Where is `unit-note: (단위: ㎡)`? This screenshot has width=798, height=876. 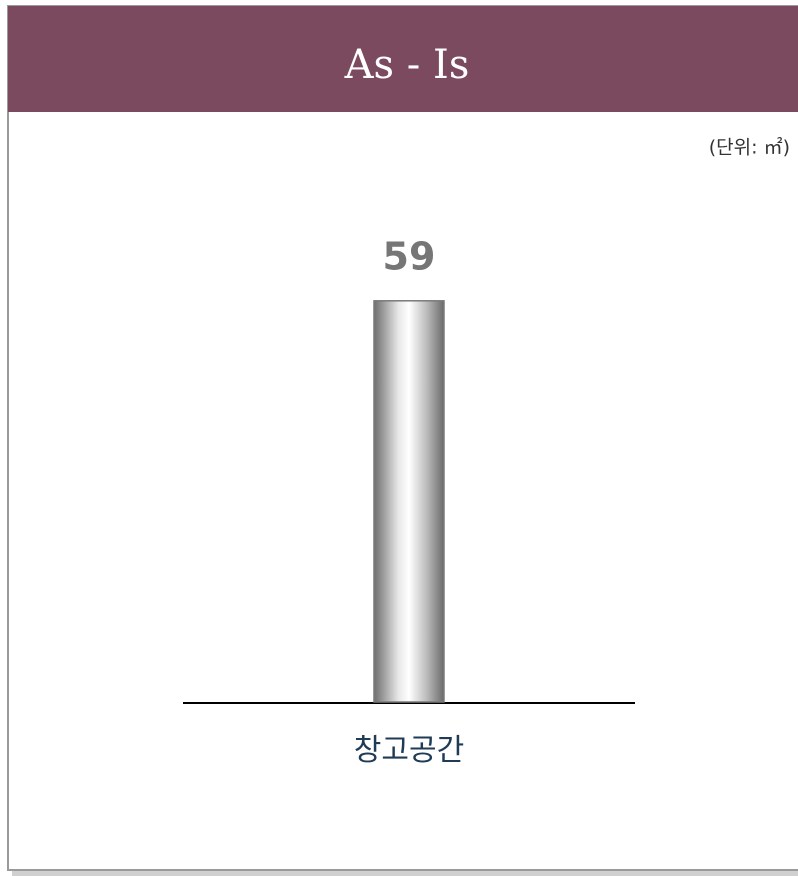 unit-note: (단위: ㎡) is located at coordinates (749, 147).